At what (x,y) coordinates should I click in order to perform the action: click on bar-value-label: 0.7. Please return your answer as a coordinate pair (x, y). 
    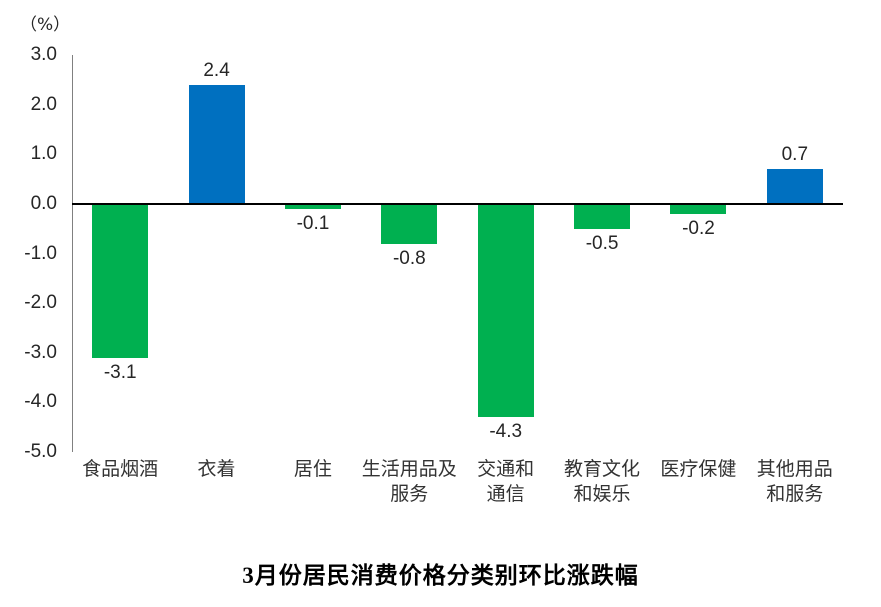
    Looking at the image, I should click on (795, 155).